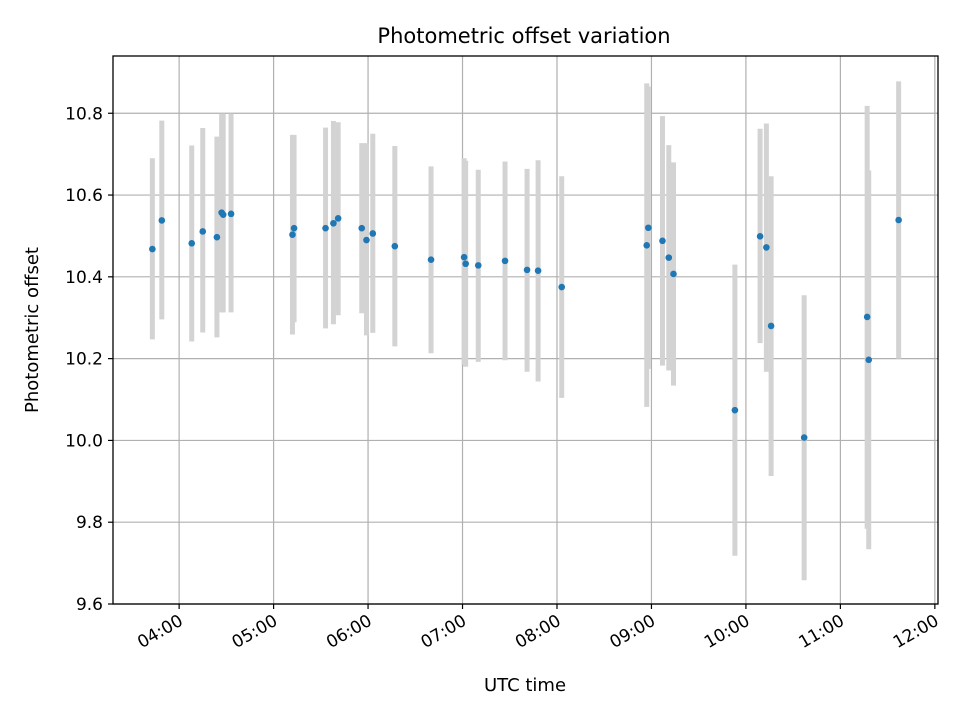 The image size is (960, 720). What do you see at coordinates (84, 278) in the screenshot?
I see `y-tick-label: 10.4` at bounding box center [84, 278].